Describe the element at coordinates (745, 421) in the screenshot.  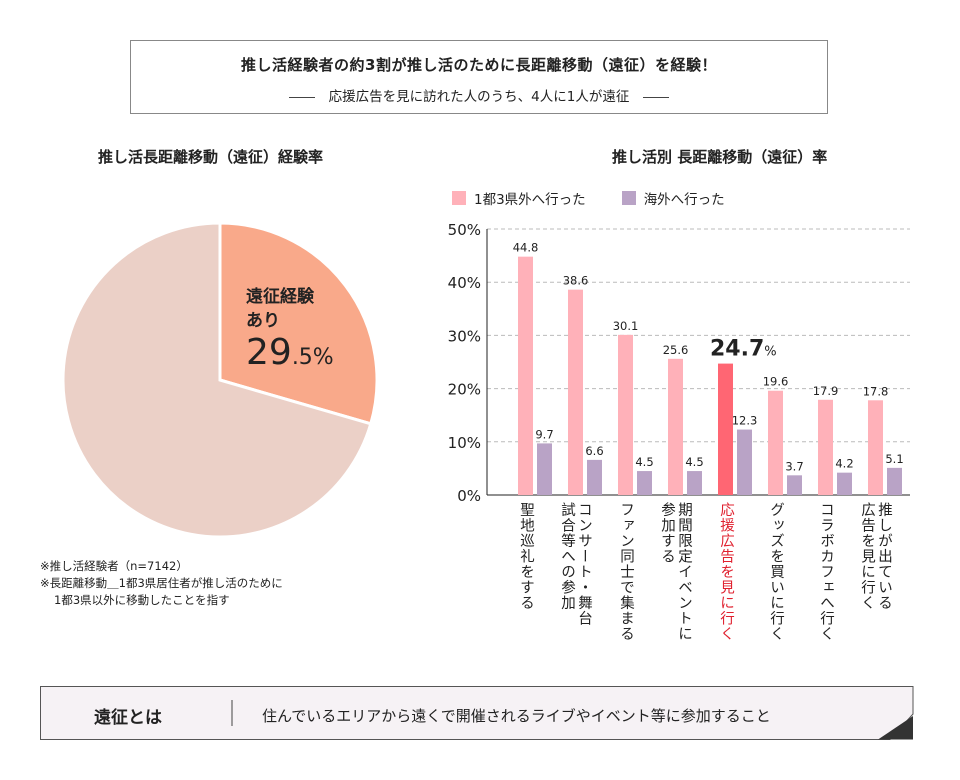
I see `bar-value-label: 12.3` at that location.